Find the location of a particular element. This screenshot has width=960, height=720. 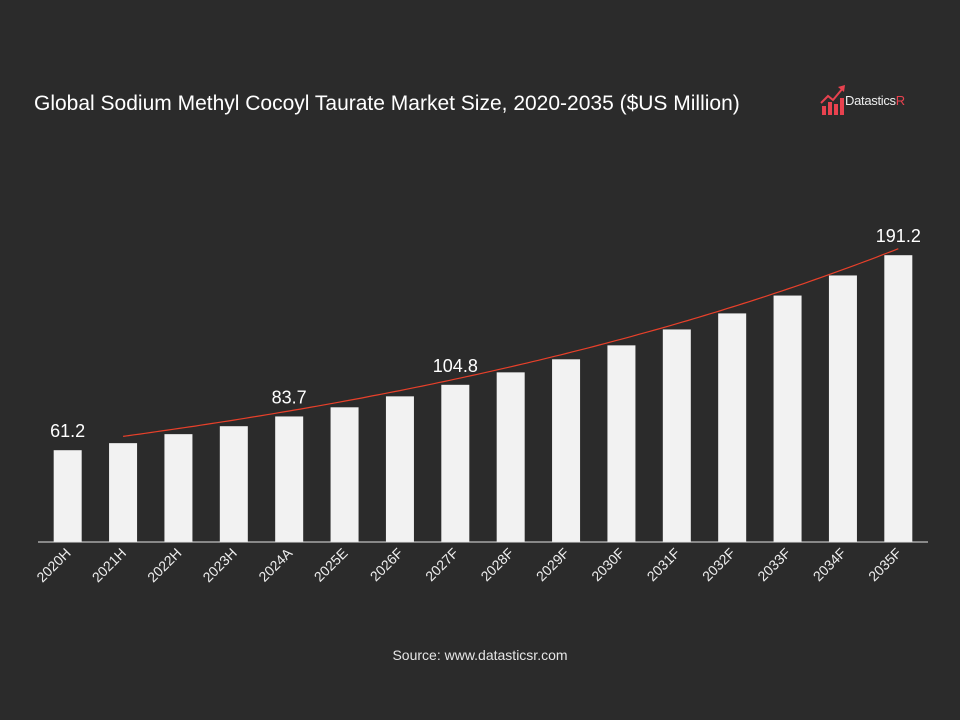

x-tick-label: 2032F is located at coordinates (718, 564).